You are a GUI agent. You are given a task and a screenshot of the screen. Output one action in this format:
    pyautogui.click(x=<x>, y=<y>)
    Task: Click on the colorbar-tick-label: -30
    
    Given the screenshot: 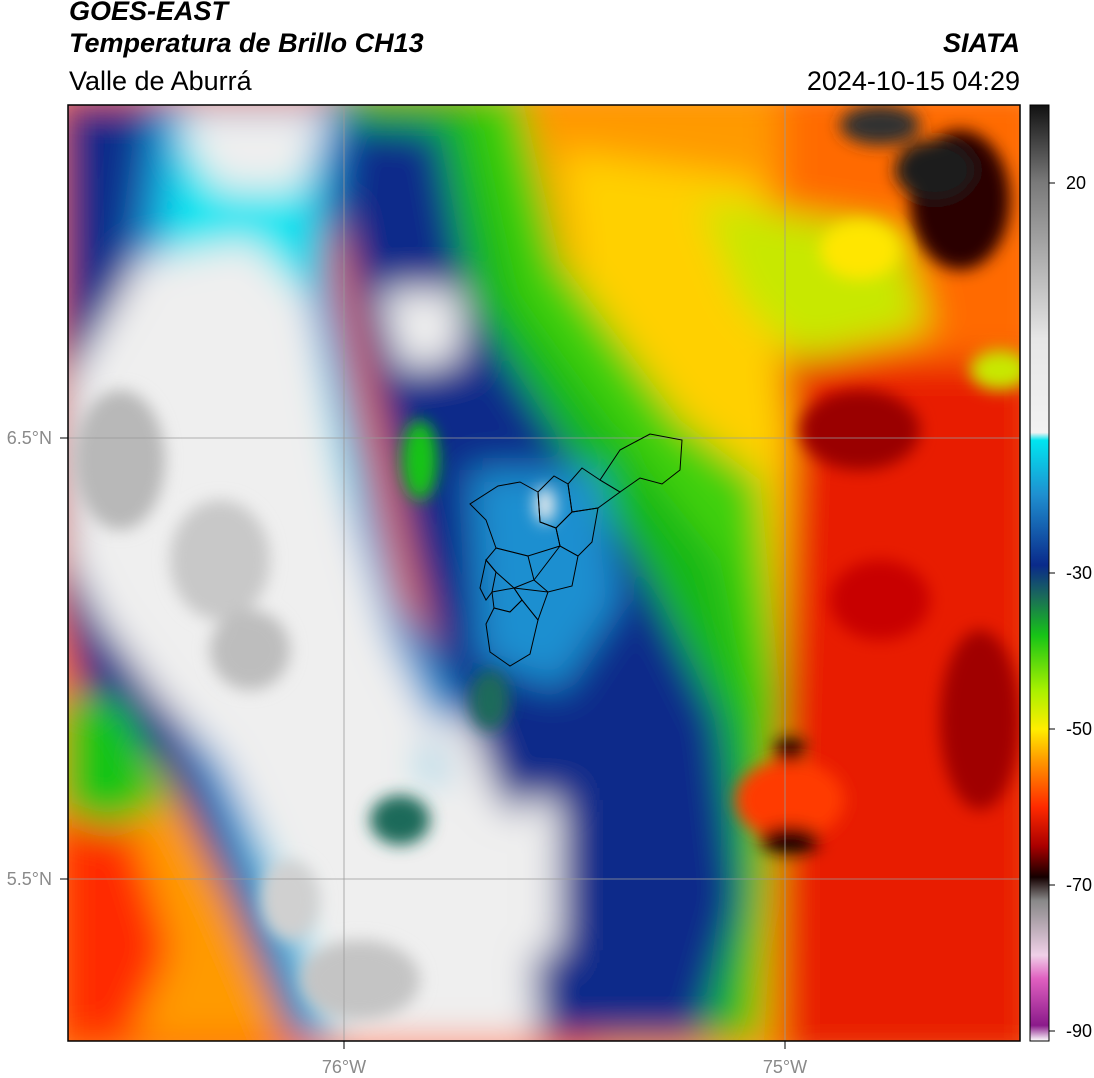 What is the action you would take?
    pyautogui.click(x=1079, y=573)
    